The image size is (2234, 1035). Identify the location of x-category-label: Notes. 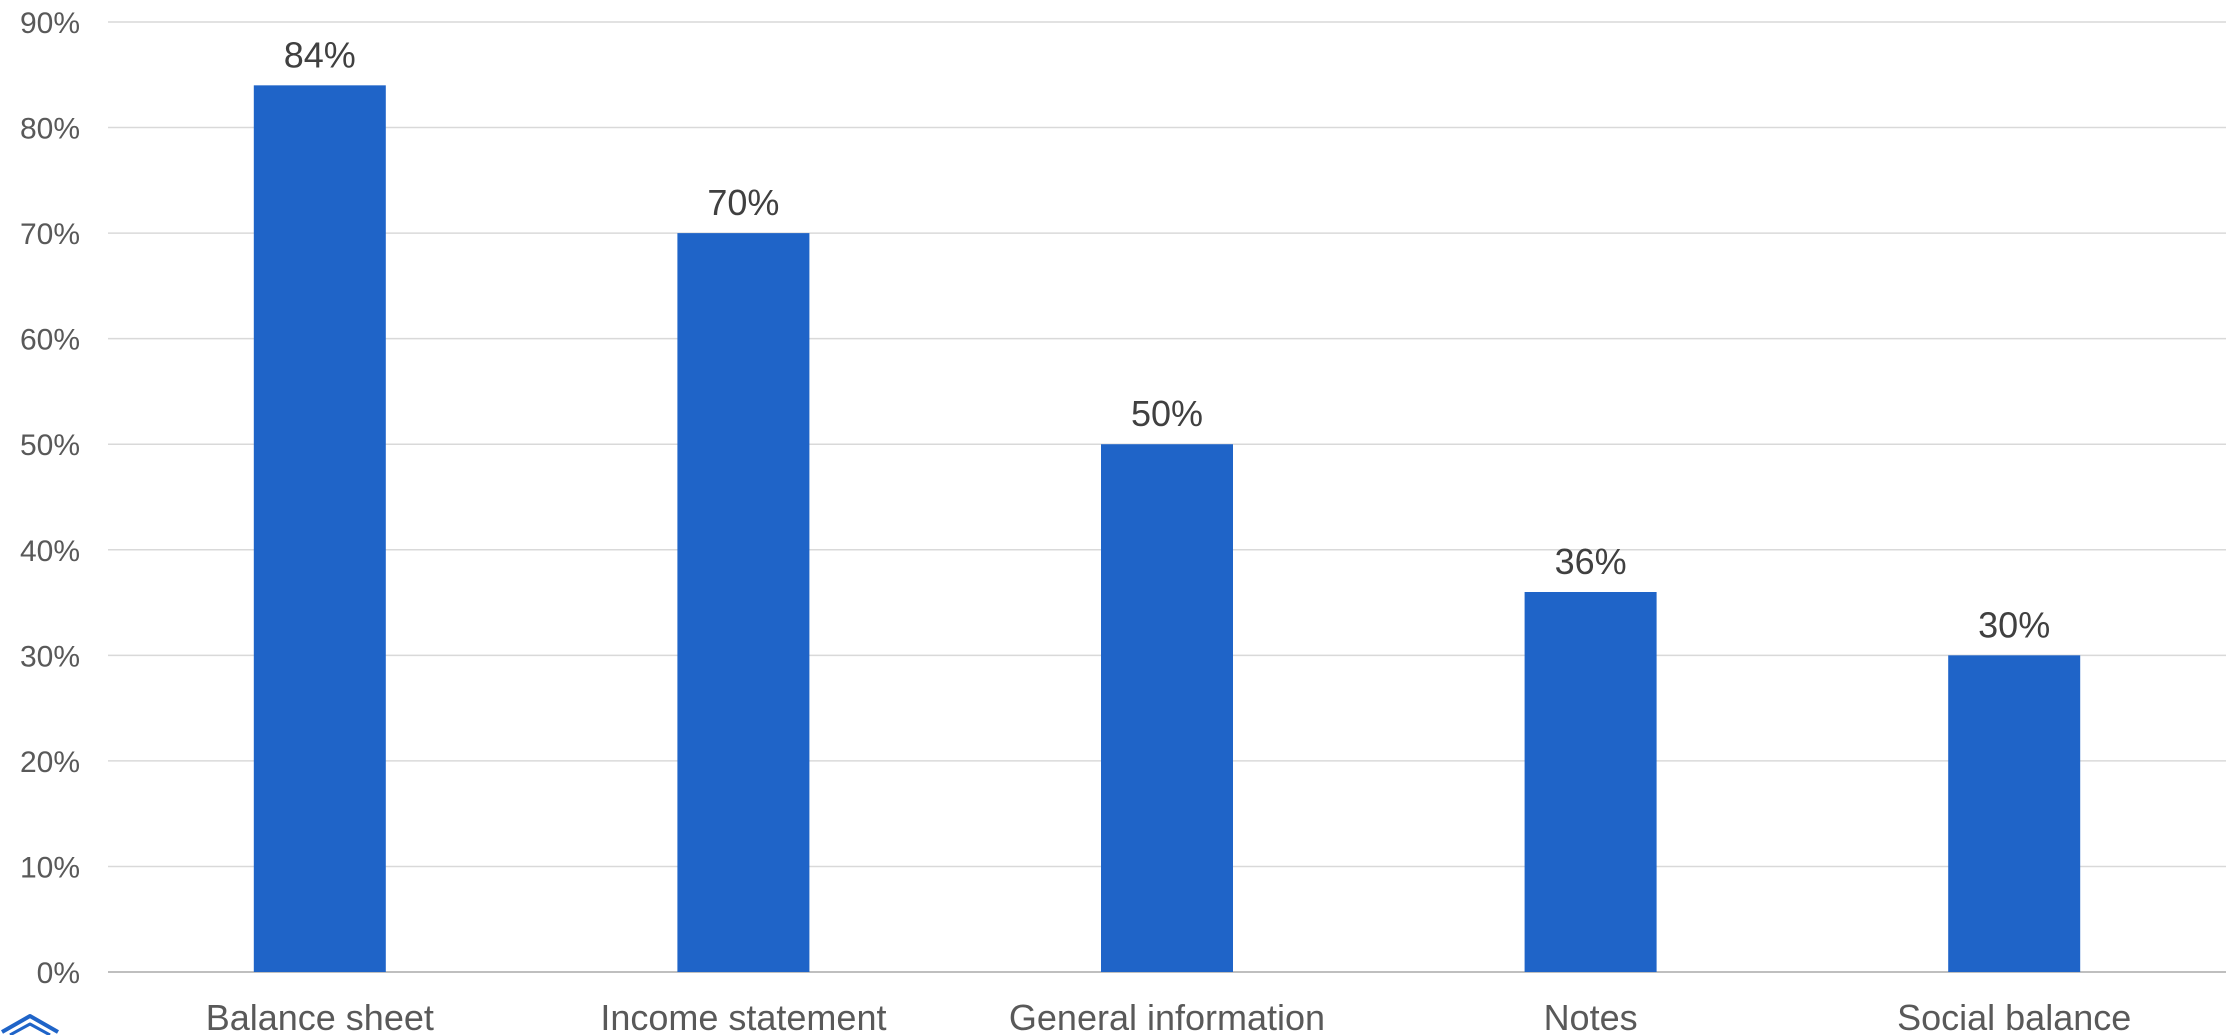
(1591, 1016).